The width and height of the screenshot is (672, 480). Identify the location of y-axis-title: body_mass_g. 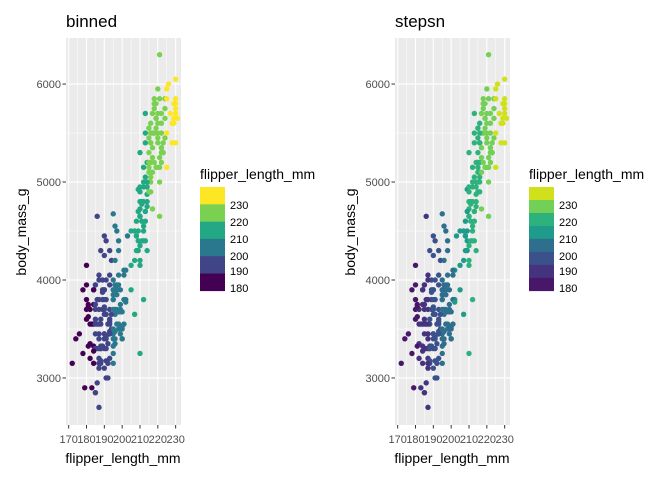
(21, 231).